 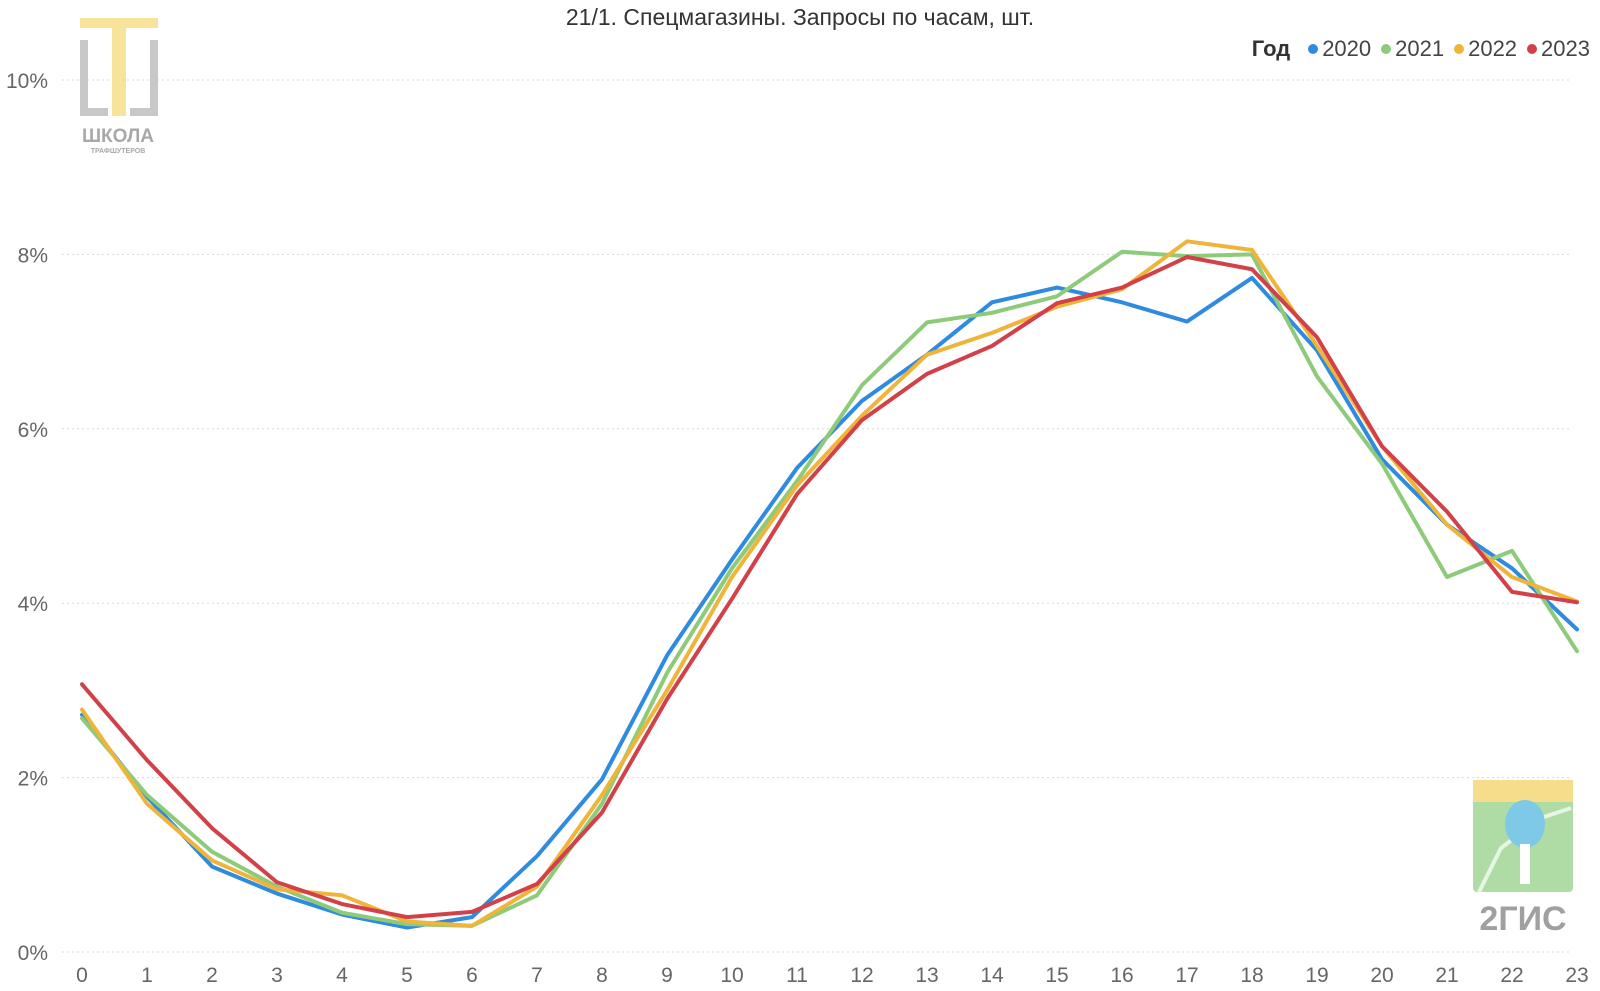 What do you see at coordinates (472, 975) in the screenshot?
I see `x-tick-label: 6` at bounding box center [472, 975].